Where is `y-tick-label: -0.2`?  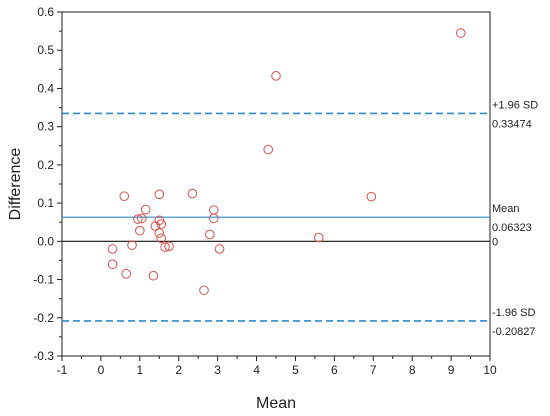 y-tick-label: -0.2 is located at coordinates (43, 318).